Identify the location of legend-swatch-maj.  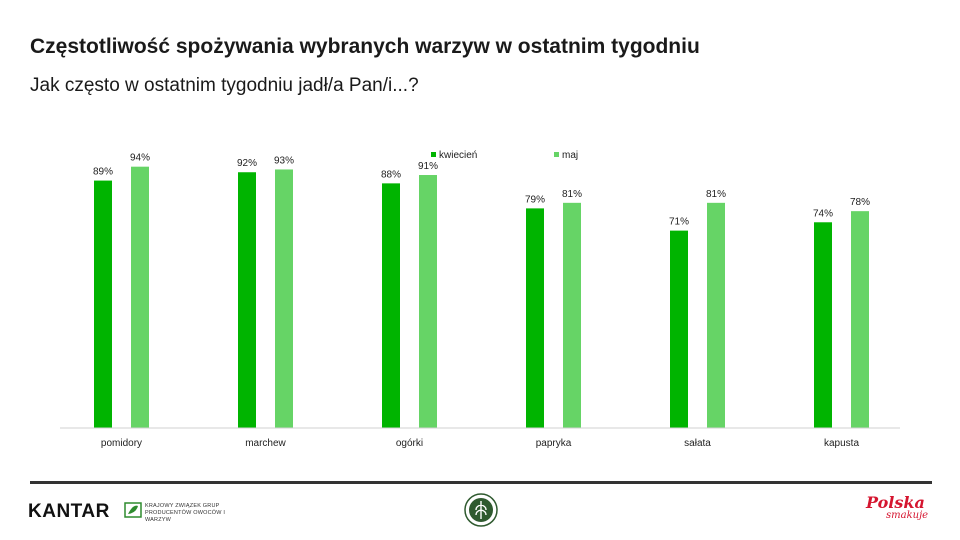
(556, 154).